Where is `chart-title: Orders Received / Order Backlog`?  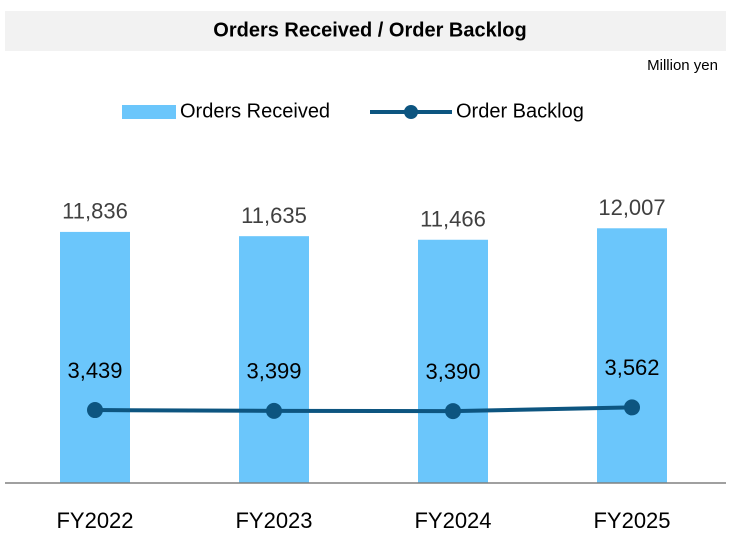
chart-title: Orders Received / Order Backlog is located at coordinates (369, 30).